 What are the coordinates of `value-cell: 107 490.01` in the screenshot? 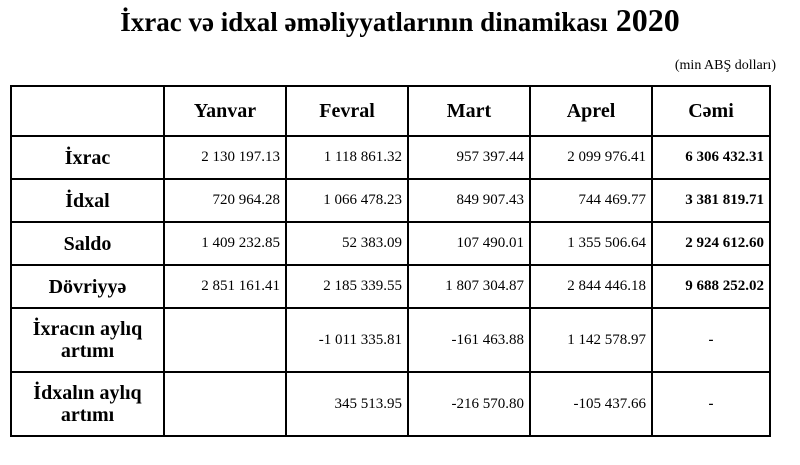 It's located at (469, 243).